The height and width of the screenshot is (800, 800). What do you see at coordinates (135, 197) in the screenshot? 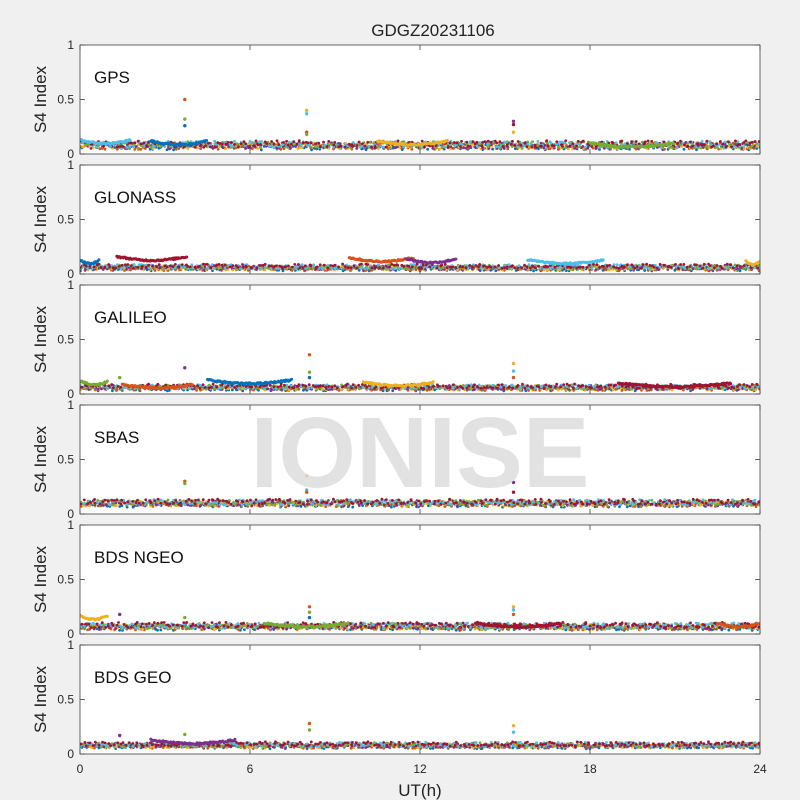
I see `panel-label: GLONASS` at bounding box center [135, 197].